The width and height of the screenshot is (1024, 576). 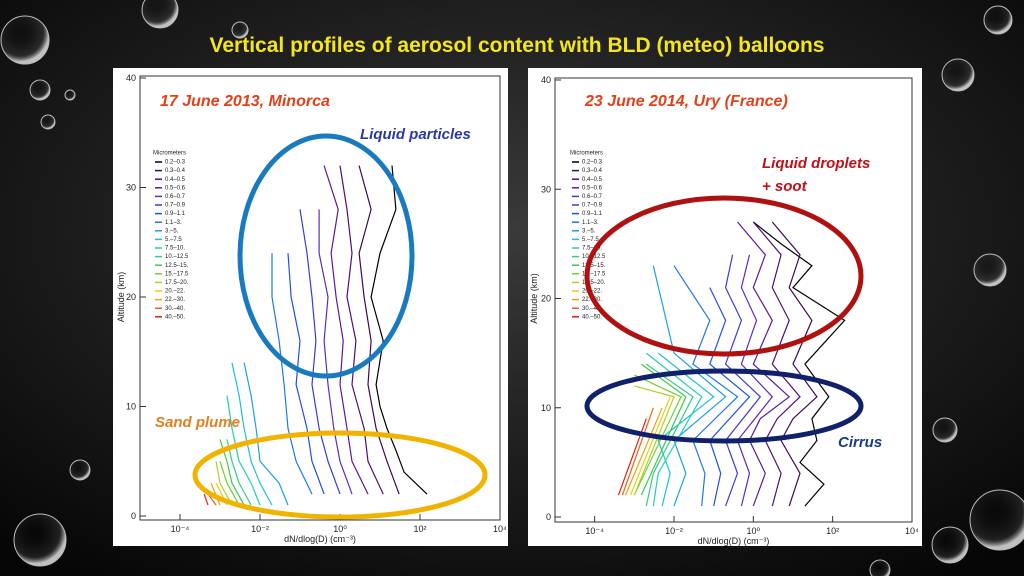 What do you see at coordinates (860, 442) in the screenshot?
I see `annotation: Cirrus` at bounding box center [860, 442].